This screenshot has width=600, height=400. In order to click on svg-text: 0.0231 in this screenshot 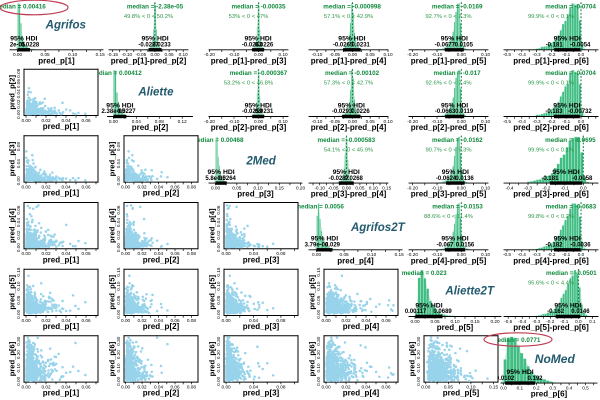, I will do `click(264, 112)`.